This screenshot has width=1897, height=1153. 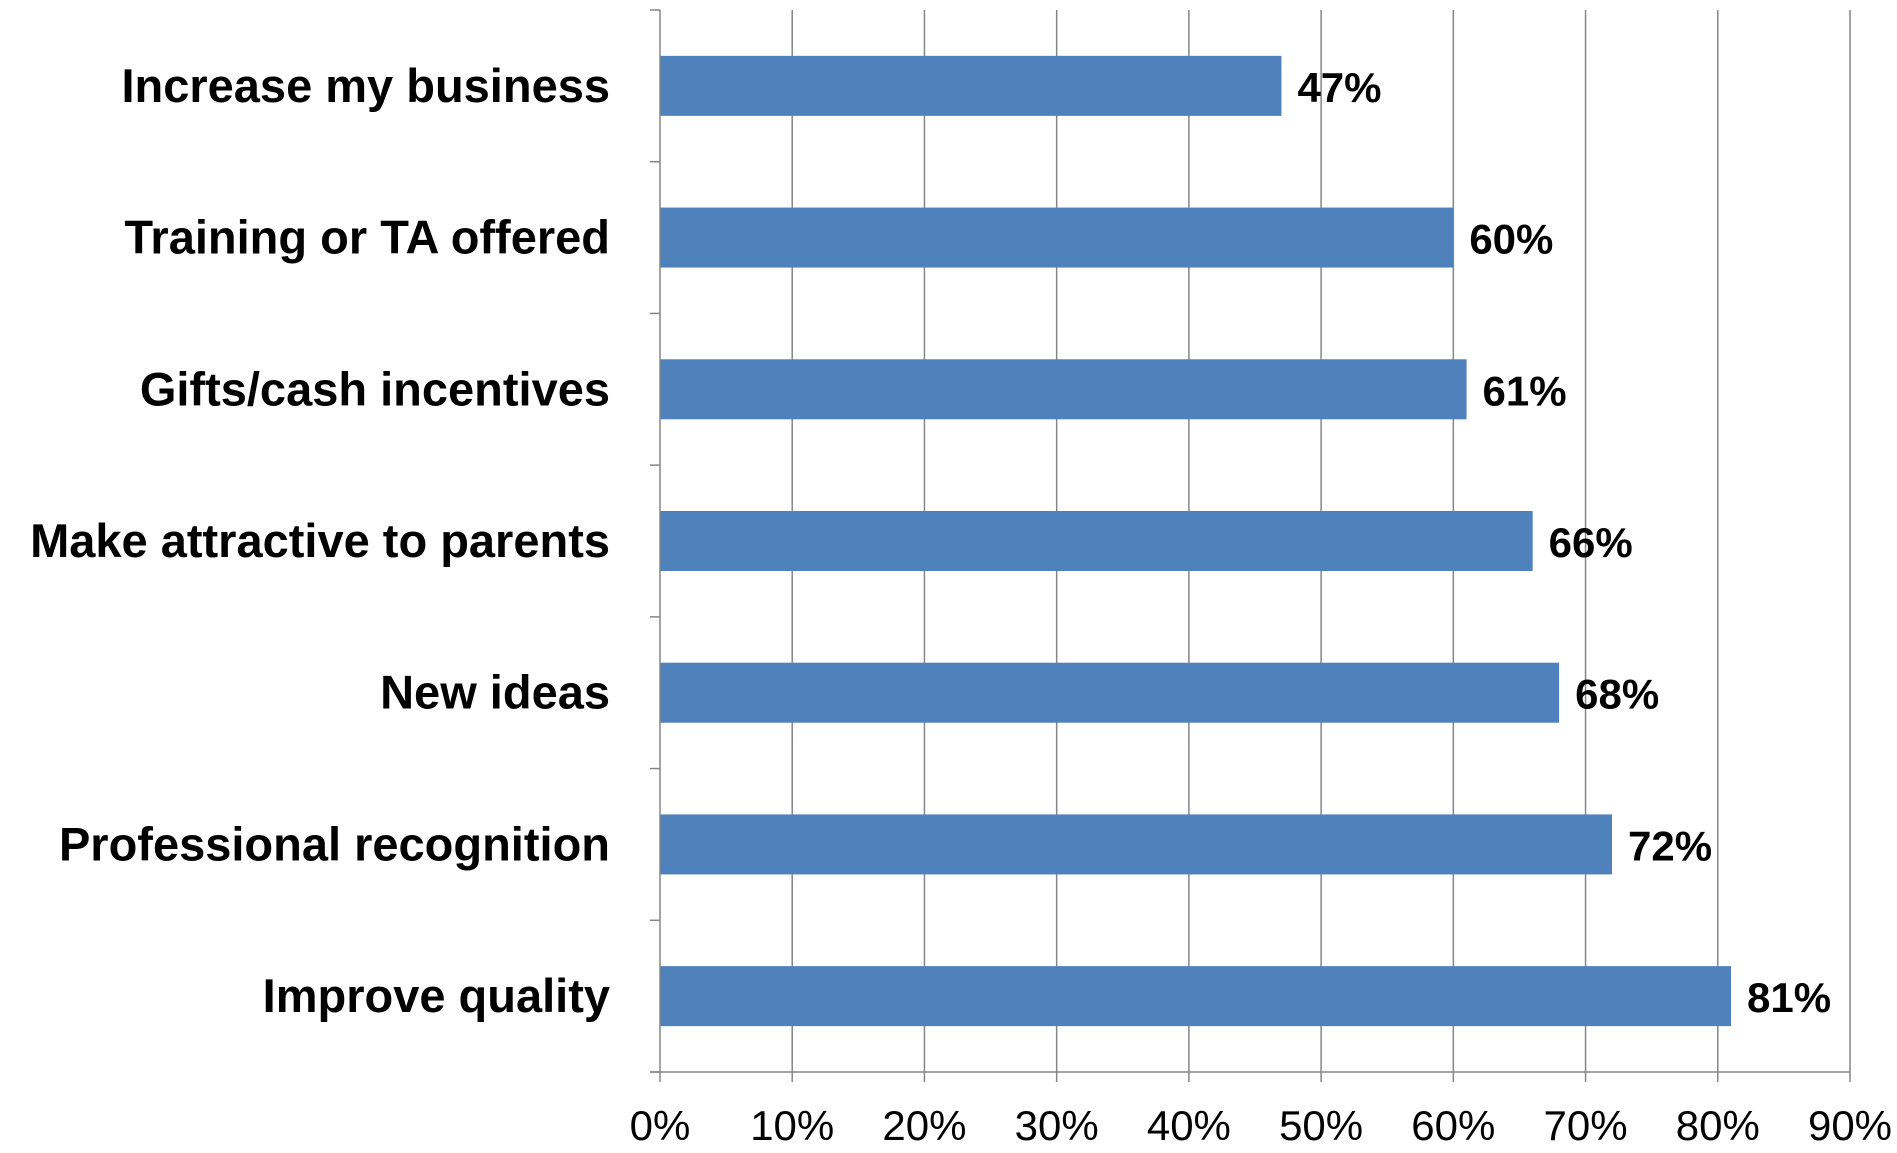 What do you see at coordinates (1189, 1125) in the screenshot?
I see `x-tick-label: 40%` at bounding box center [1189, 1125].